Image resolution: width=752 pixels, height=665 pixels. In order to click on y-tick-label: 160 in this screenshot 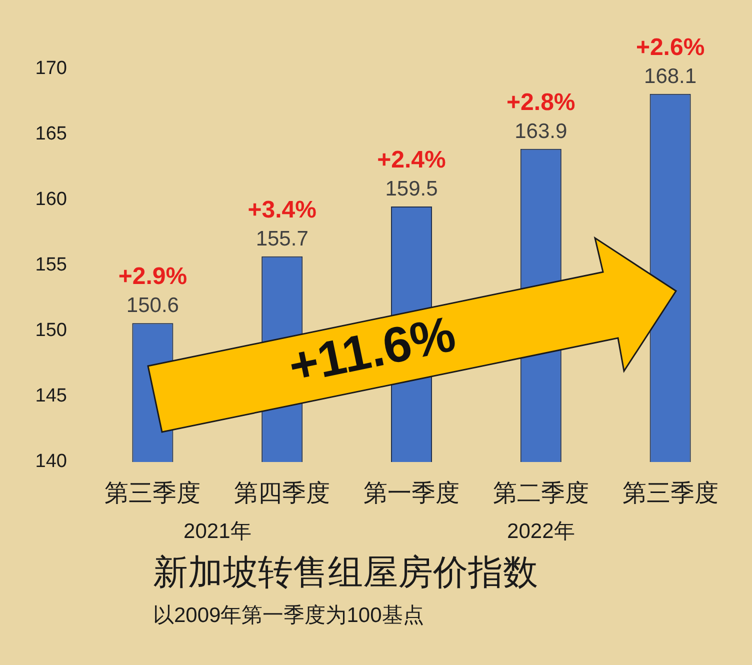, I will do `click(51, 199)`.